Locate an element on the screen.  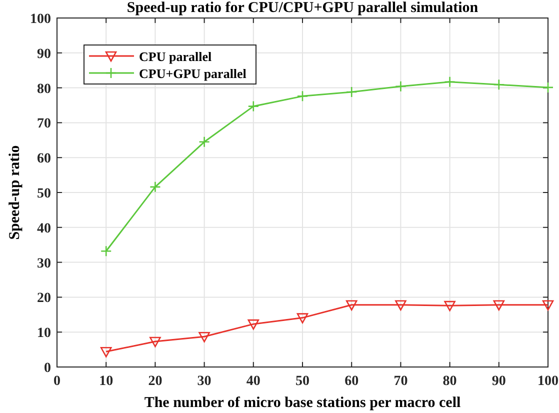
y-tick-label: 0 is located at coordinates (47, 368).